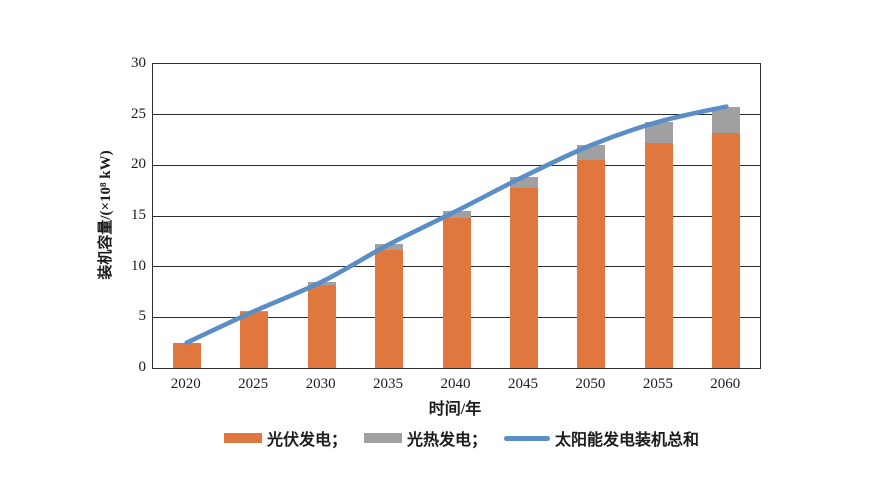 The height and width of the screenshot is (501, 879). What do you see at coordinates (523, 277) in the screenshot?
I see `bar-segment-光伏发电-2045` at bounding box center [523, 277].